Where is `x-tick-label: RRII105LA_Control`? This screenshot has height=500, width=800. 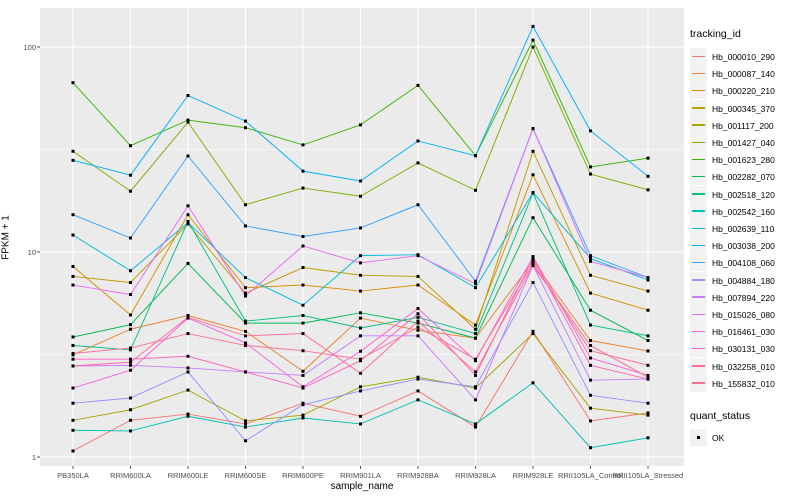 x-tick-label: RRII105LA_Control is located at coordinates (590, 475).